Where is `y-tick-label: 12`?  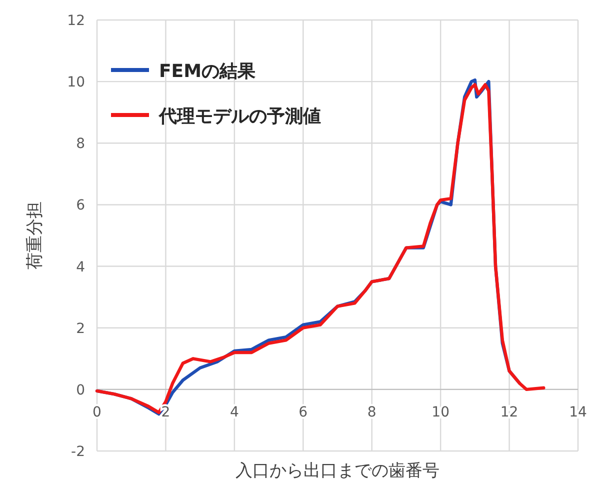 y-tick-label: 12 is located at coordinates (76, 21).